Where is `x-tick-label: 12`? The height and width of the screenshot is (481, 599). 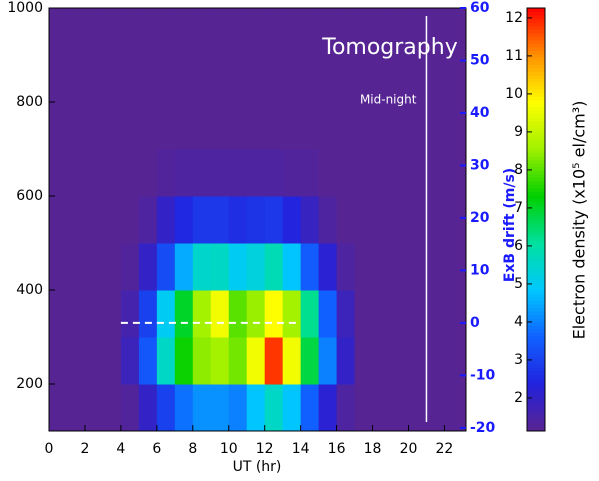
x-tick-label: 12 is located at coordinates (265, 449).